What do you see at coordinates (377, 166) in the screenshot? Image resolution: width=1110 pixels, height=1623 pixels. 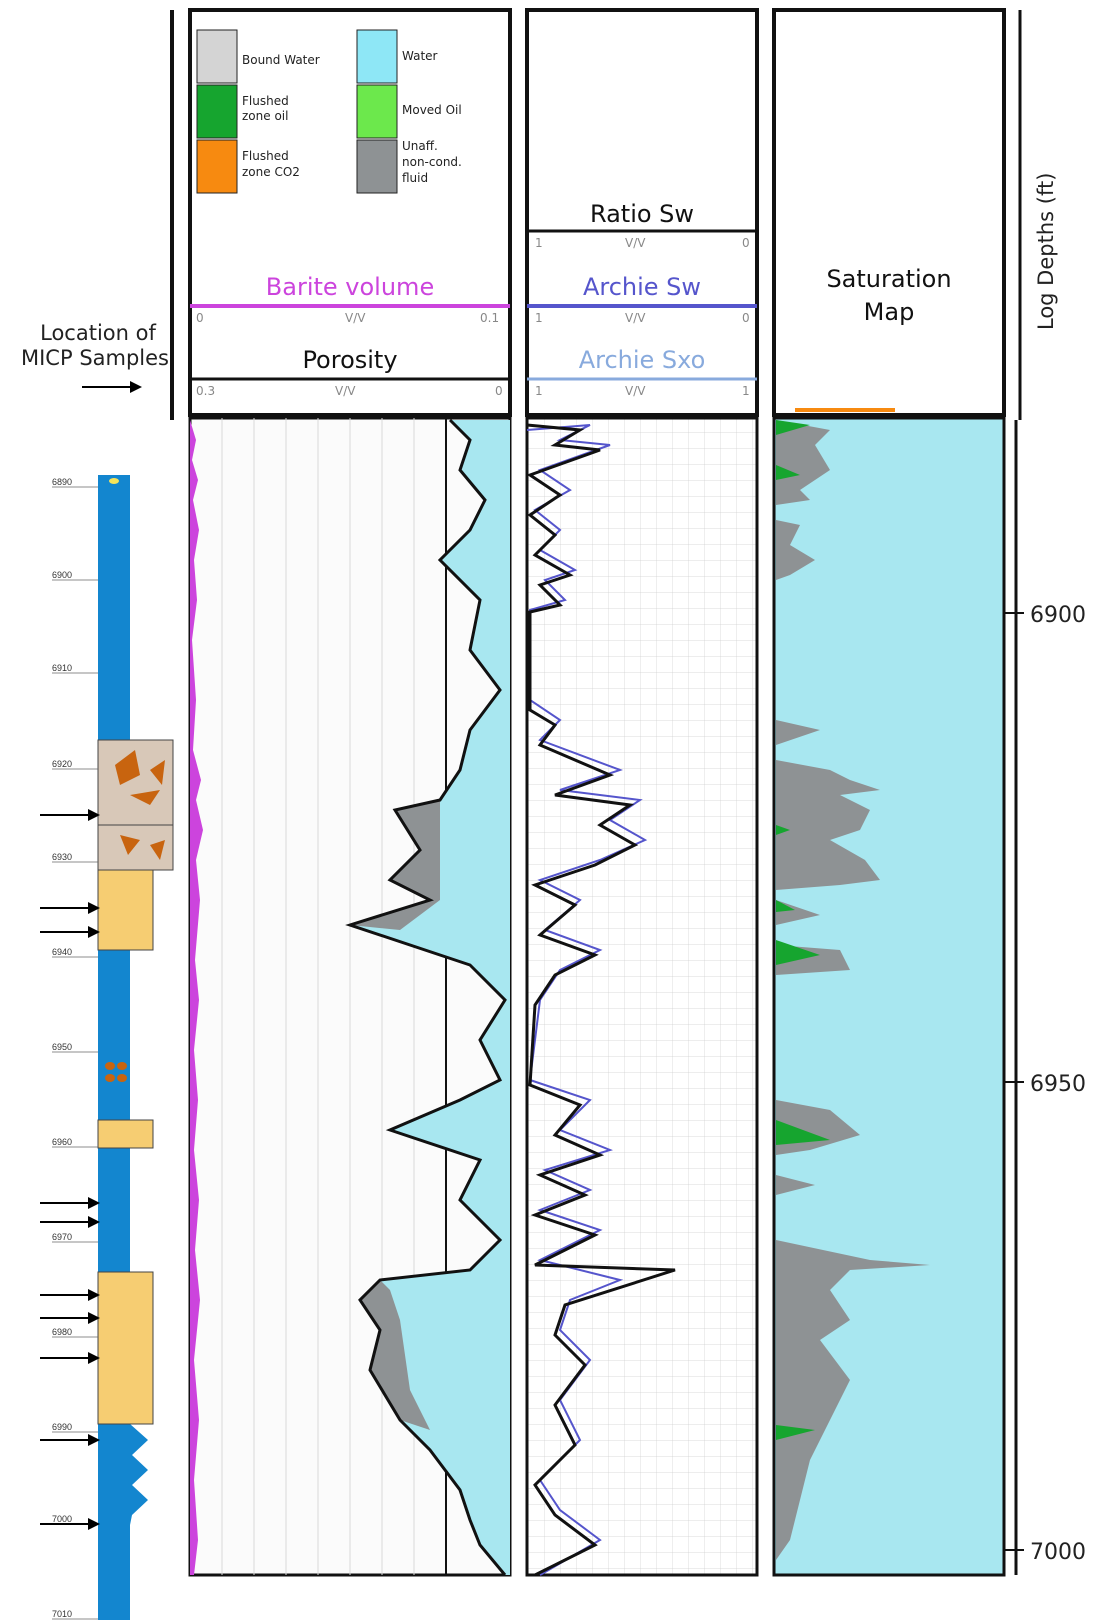 I see `legend-swatch-unaffected` at bounding box center [377, 166].